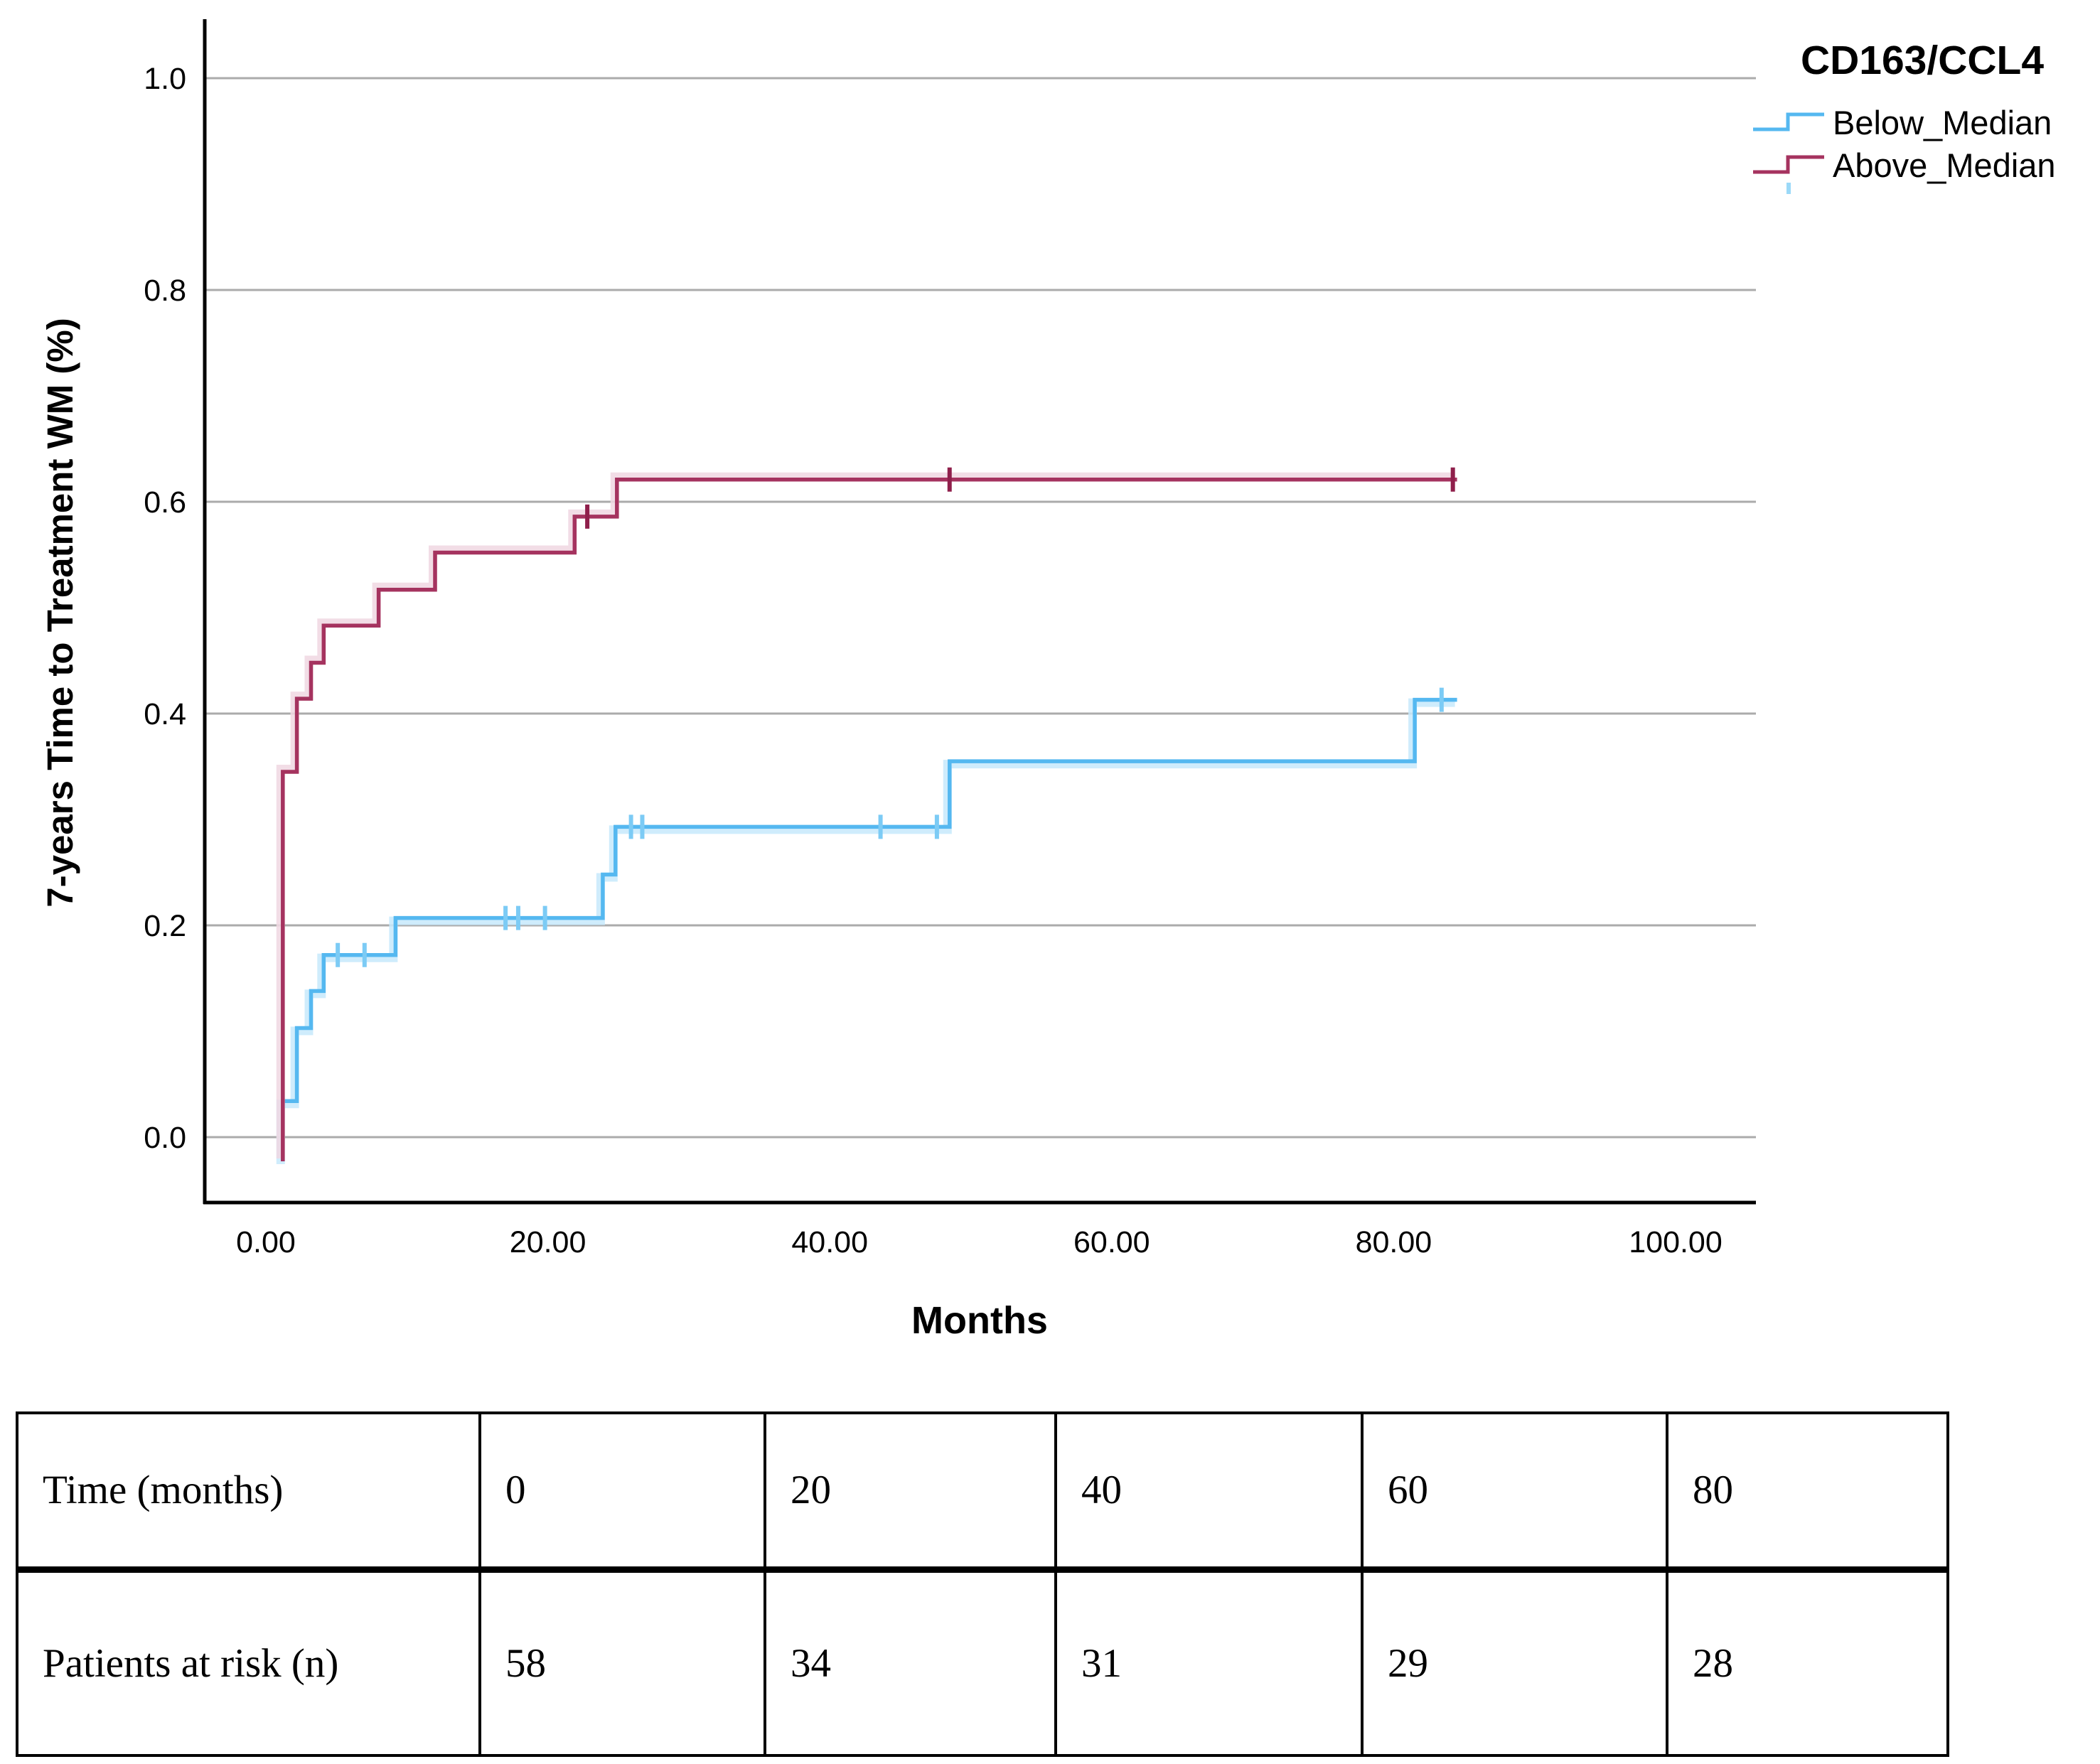  What do you see at coordinates (869, 929) in the screenshot?
I see `km-curve-Below_Median` at bounding box center [869, 929].